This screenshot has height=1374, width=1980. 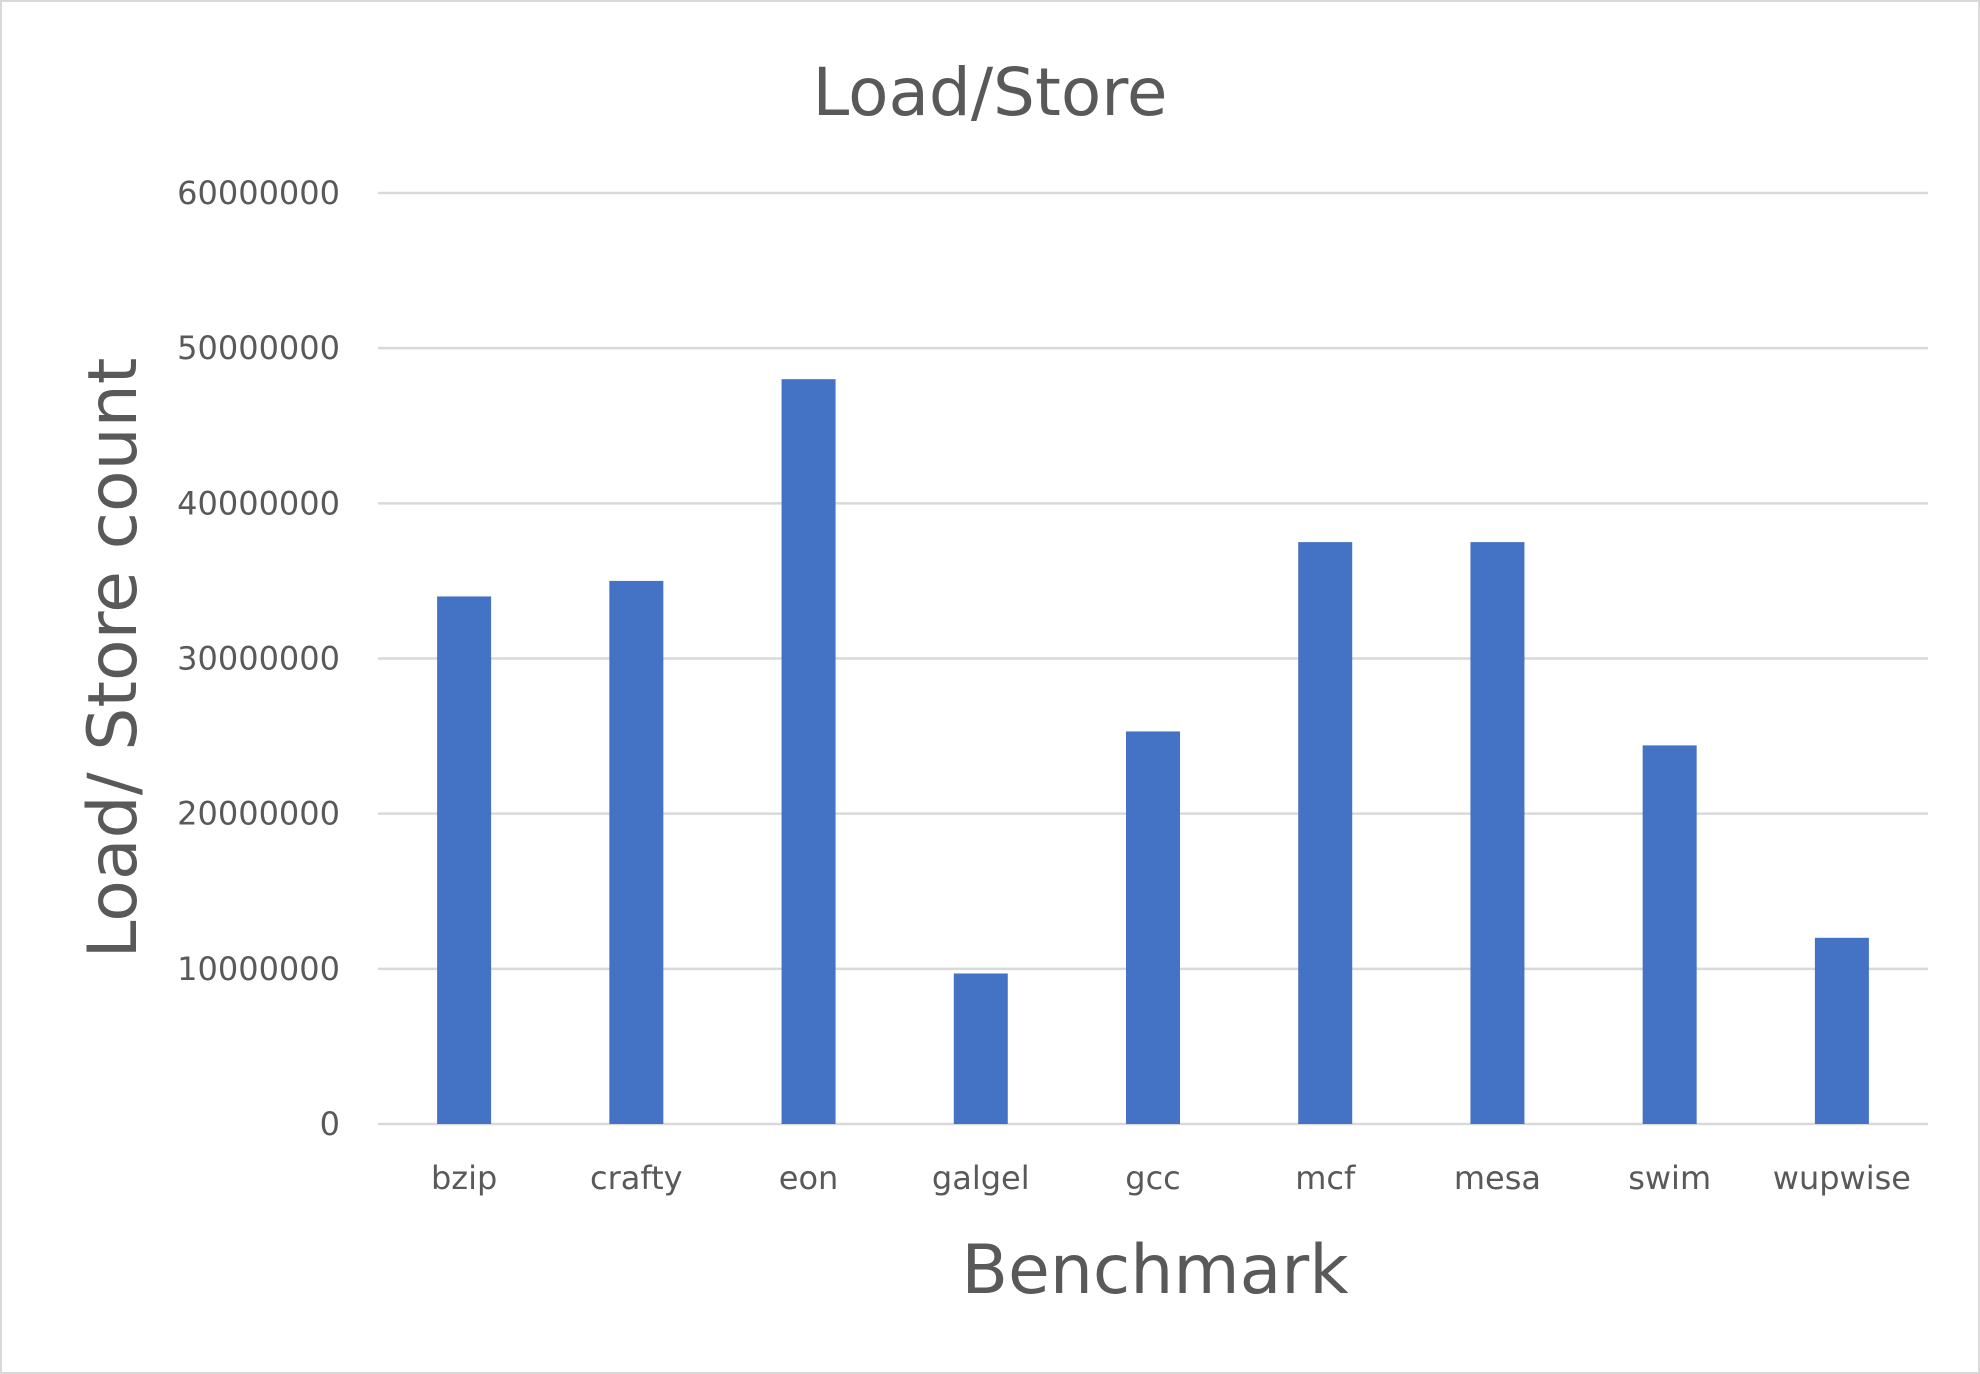 I want to click on bar-crafty, so click(x=636, y=852).